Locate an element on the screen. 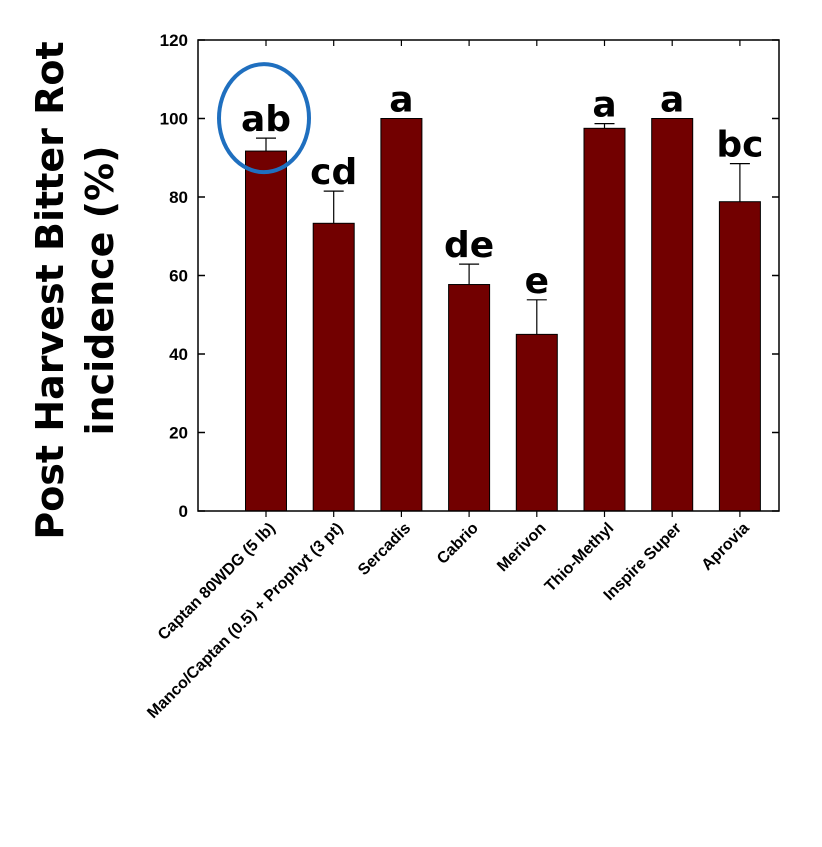 This screenshot has width=822, height=847. y-tick-label: 20 is located at coordinates (178, 433).